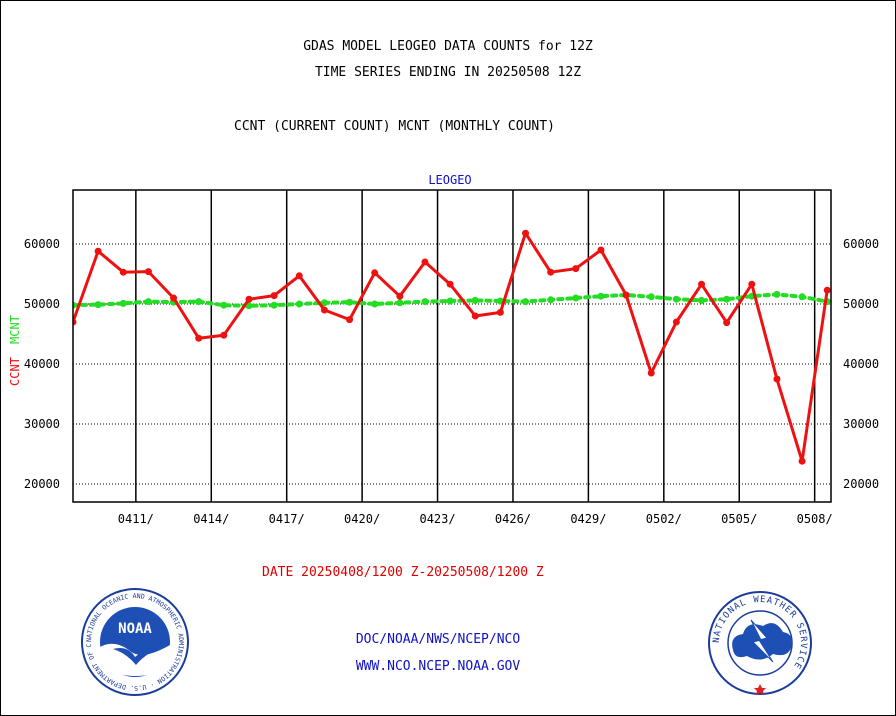 The width and height of the screenshot is (896, 716). Describe the element at coordinates (42, 244) in the screenshot. I see `y-tick-label-left: 60000` at that location.